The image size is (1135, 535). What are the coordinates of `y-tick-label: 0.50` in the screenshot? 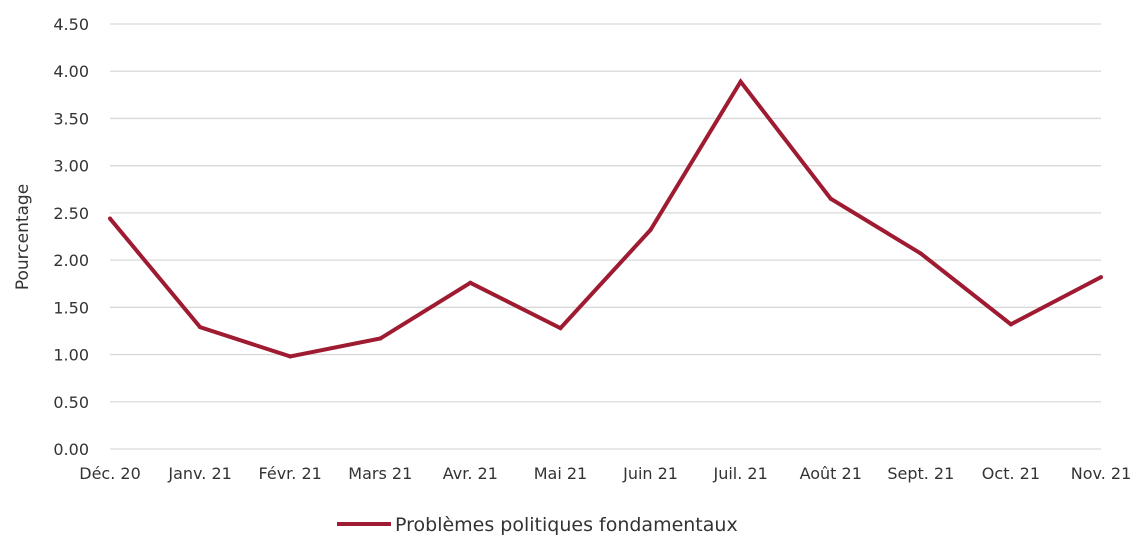 It's located at (71, 402).